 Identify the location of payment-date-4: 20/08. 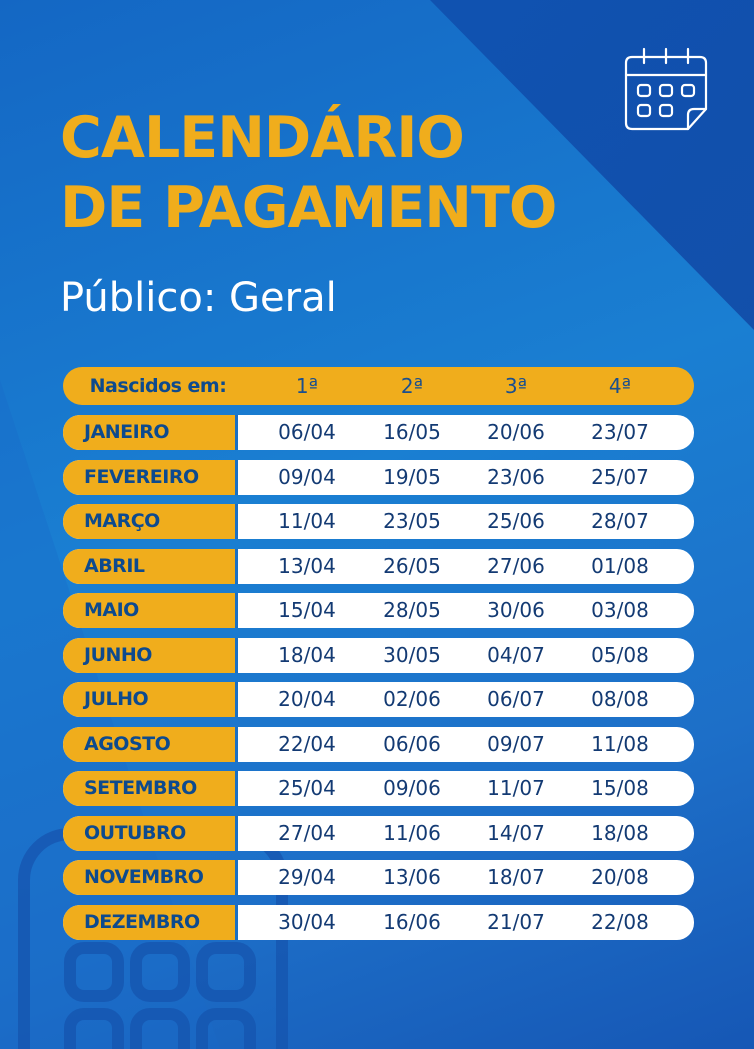
(620, 877).